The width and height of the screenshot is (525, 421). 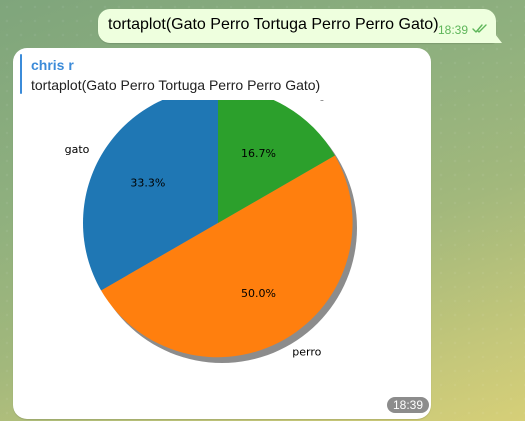 I want to click on outgoing-bubble-tail, so click(x=497, y=36).